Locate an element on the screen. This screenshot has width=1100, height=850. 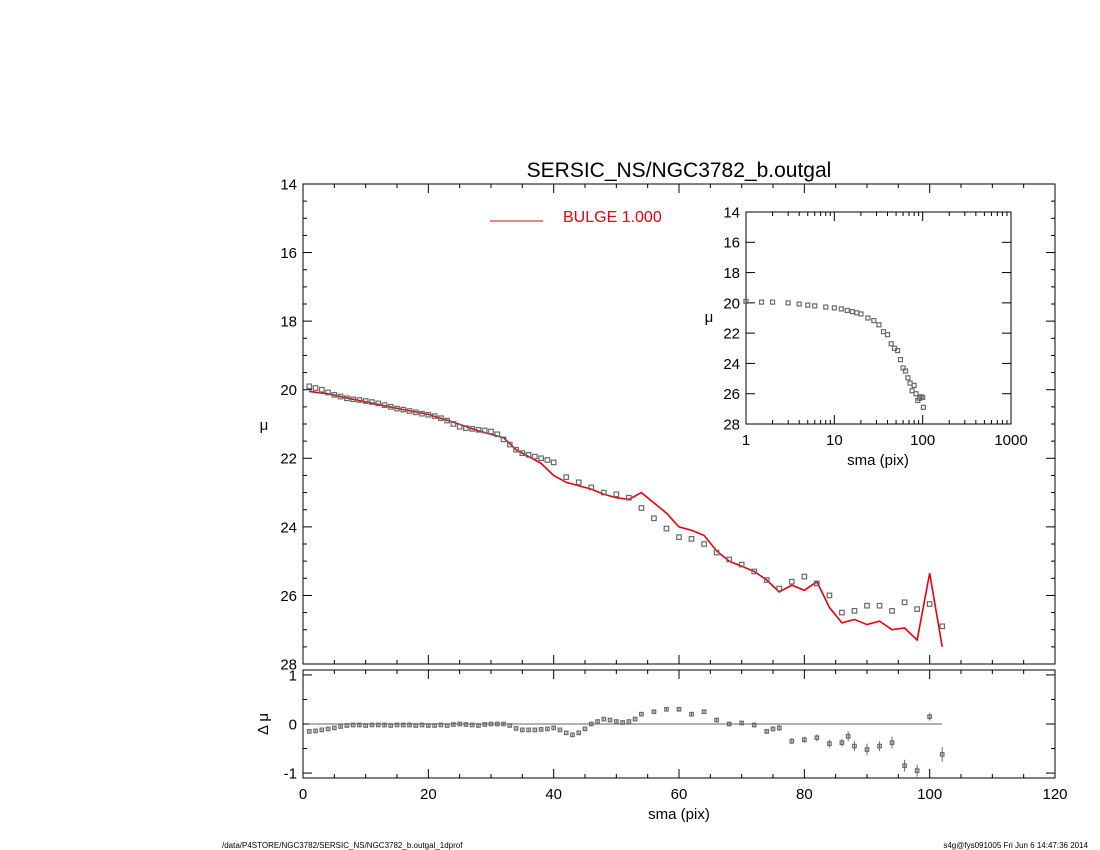
chart-title: SERSIC_NS/NGC3782_b.outgal is located at coordinates (679, 170).